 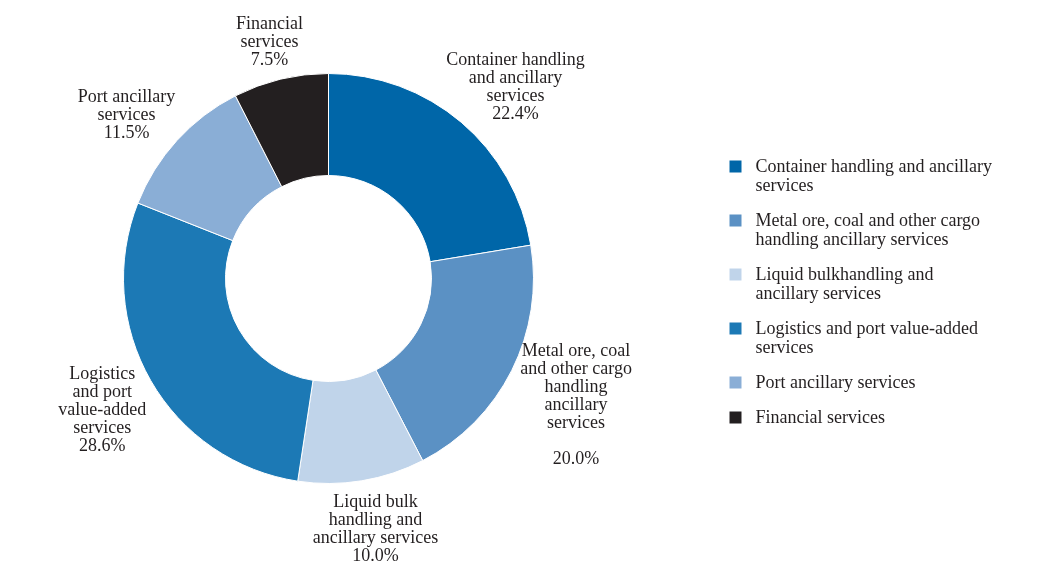 What do you see at coordinates (576, 404) in the screenshot?
I see `data-label: Metal ore, coal and other cargo handling ancillary services 20.0%` at bounding box center [576, 404].